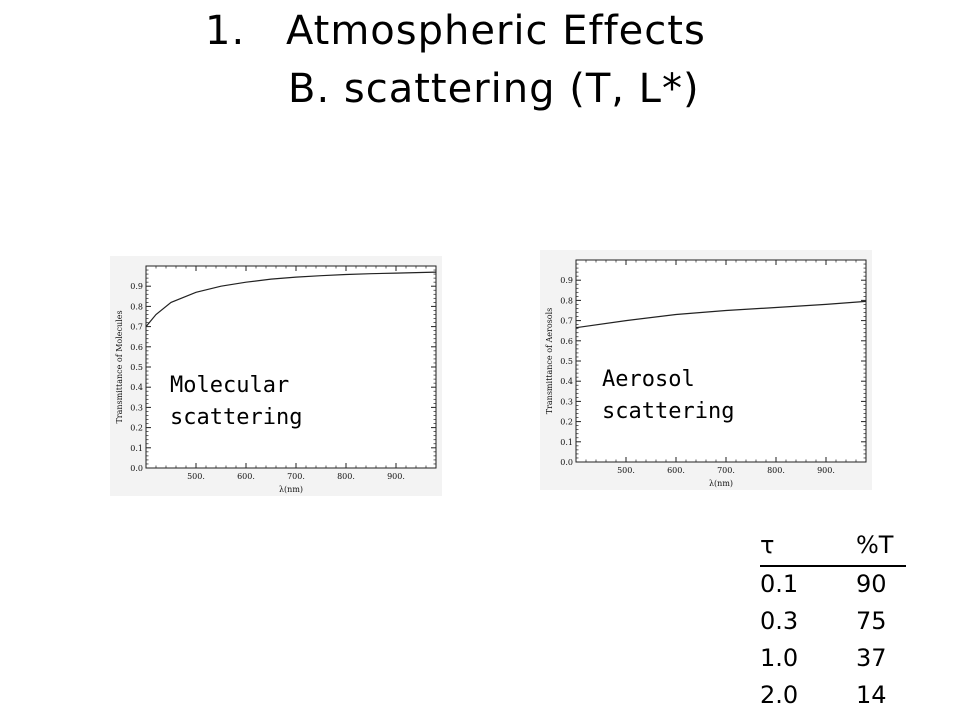 Image resolution: width=960 pixels, height=720 pixels. I want to click on molecular-xtick-label: 900., so click(396, 476).